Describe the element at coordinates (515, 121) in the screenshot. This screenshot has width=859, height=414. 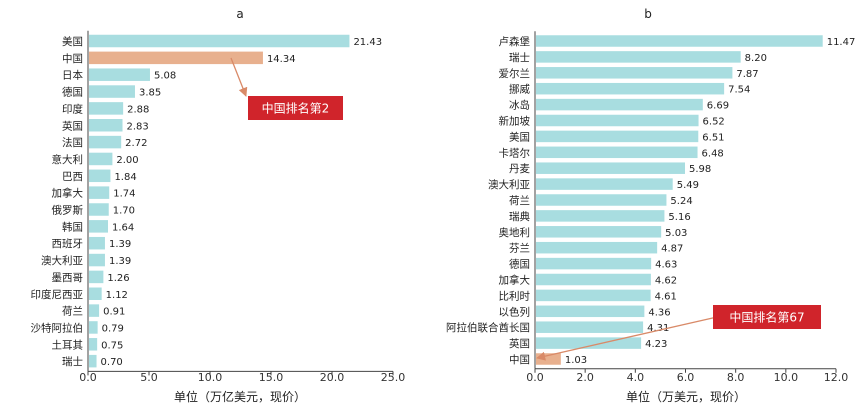
I see `chart2-category-label: 新加坡` at that location.